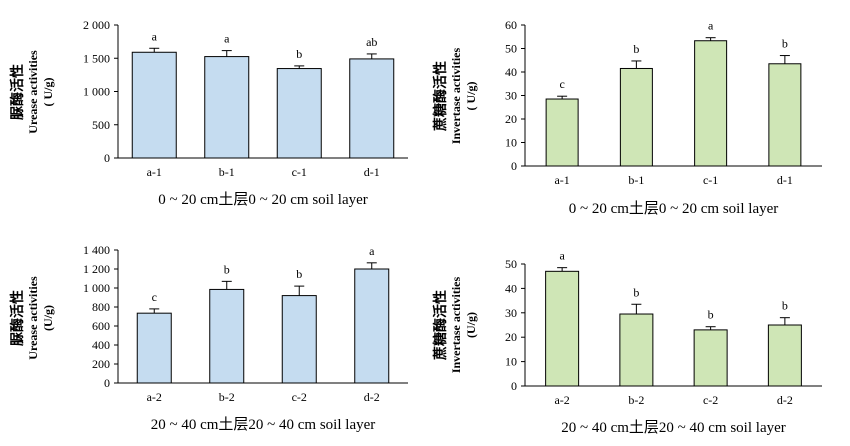  What do you see at coordinates (96, 269) in the screenshot?
I see `y-tick-label: 1 200` at bounding box center [96, 269].